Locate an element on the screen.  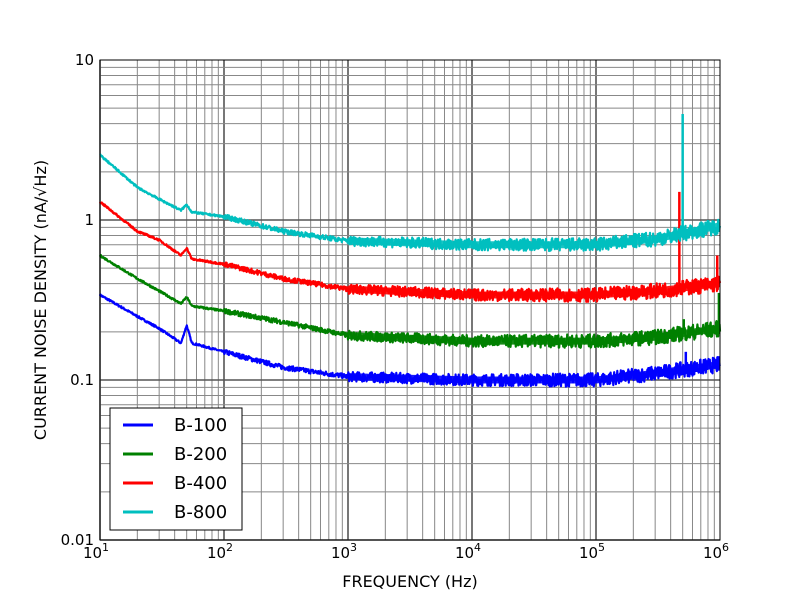
legend-label: B-200 is located at coordinates (200, 454).